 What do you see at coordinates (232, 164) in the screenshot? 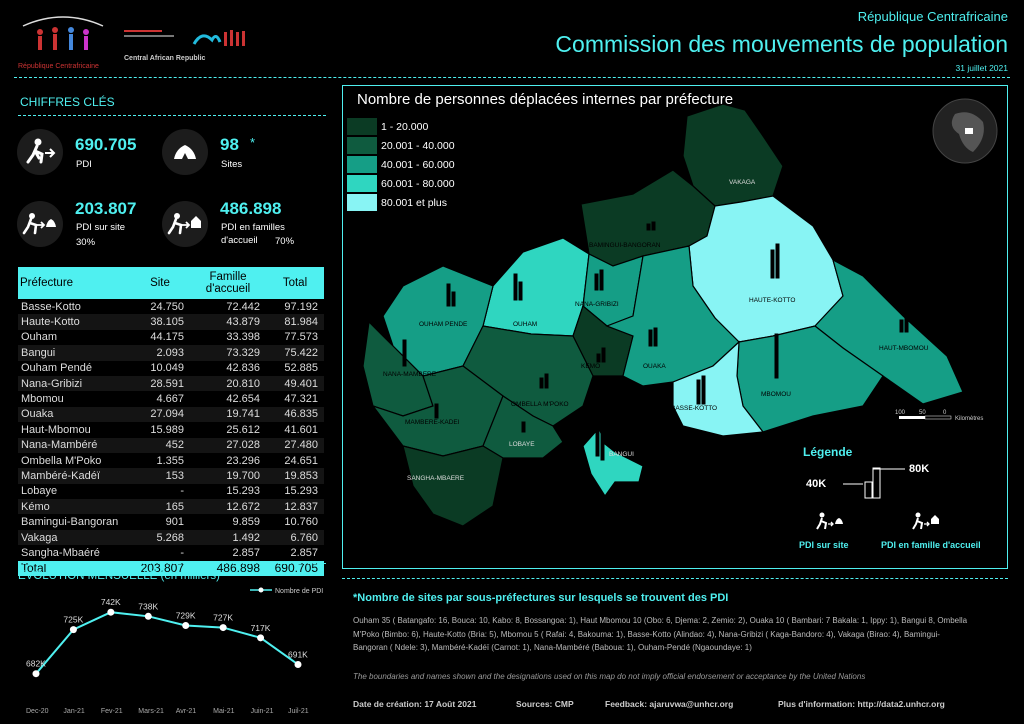
I see `kpi-sites-label: Sites` at bounding box center [232, 164].